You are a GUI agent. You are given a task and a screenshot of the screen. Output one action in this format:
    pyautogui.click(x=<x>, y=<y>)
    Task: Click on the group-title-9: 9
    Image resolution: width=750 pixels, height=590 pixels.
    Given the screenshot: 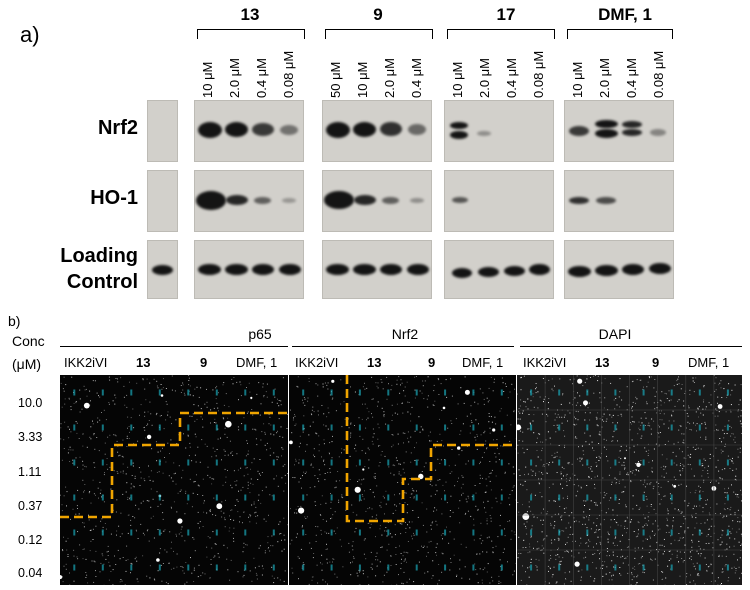 What is the action you would take?
    pyautogui.click(x=378, y=14)
    